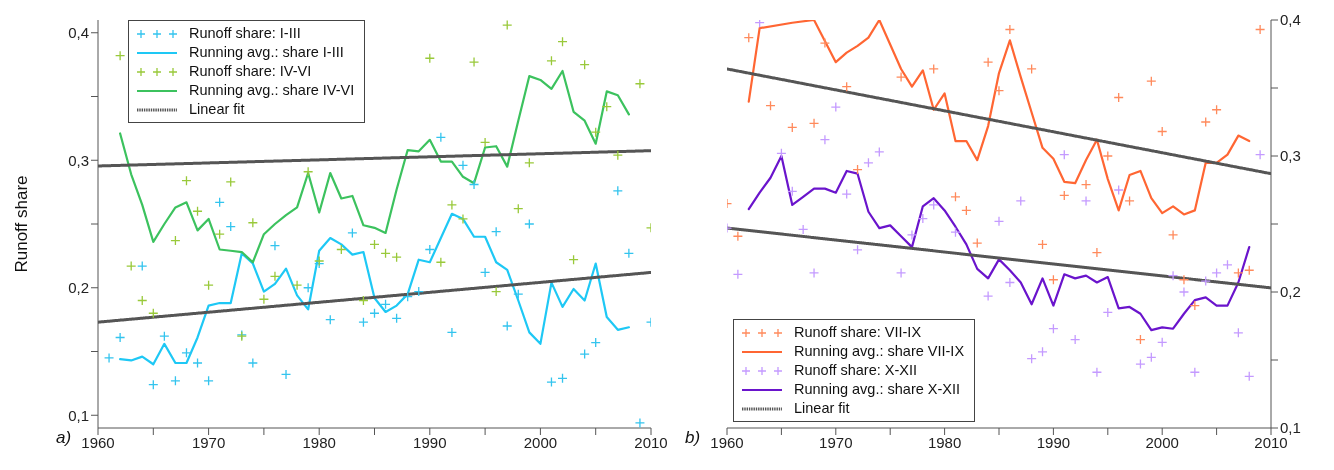  I want to click on text: a), so click(64, 438).